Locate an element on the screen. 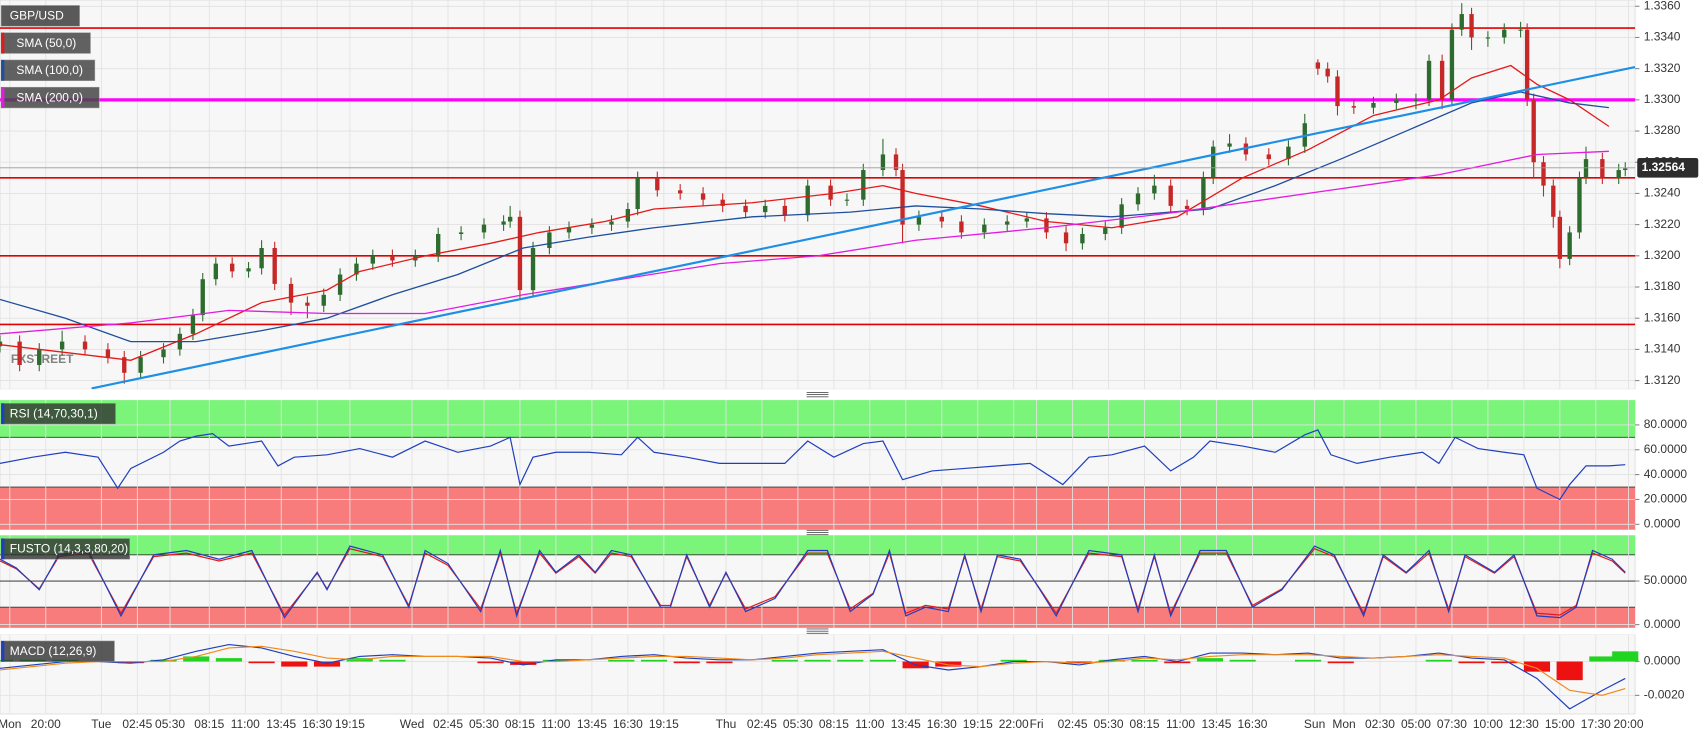 This screenshot has height=738, width=1707. x-tick-label: 07:30 is located at coordinates (1452, 724).